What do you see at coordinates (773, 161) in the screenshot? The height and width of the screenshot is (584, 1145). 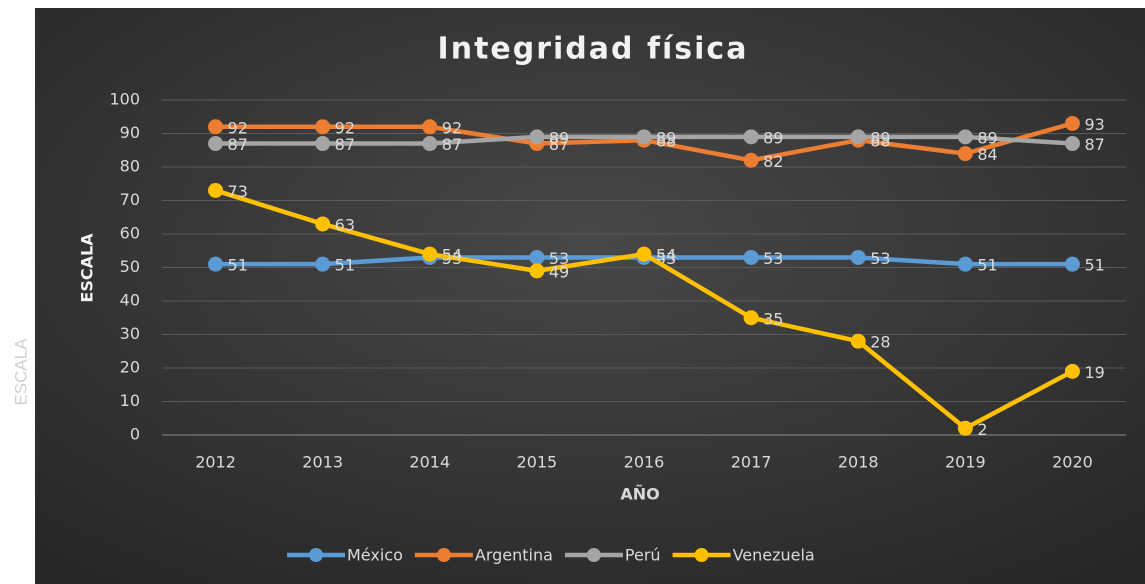 I see `data-label: 82` at bounding box center [773, 161].